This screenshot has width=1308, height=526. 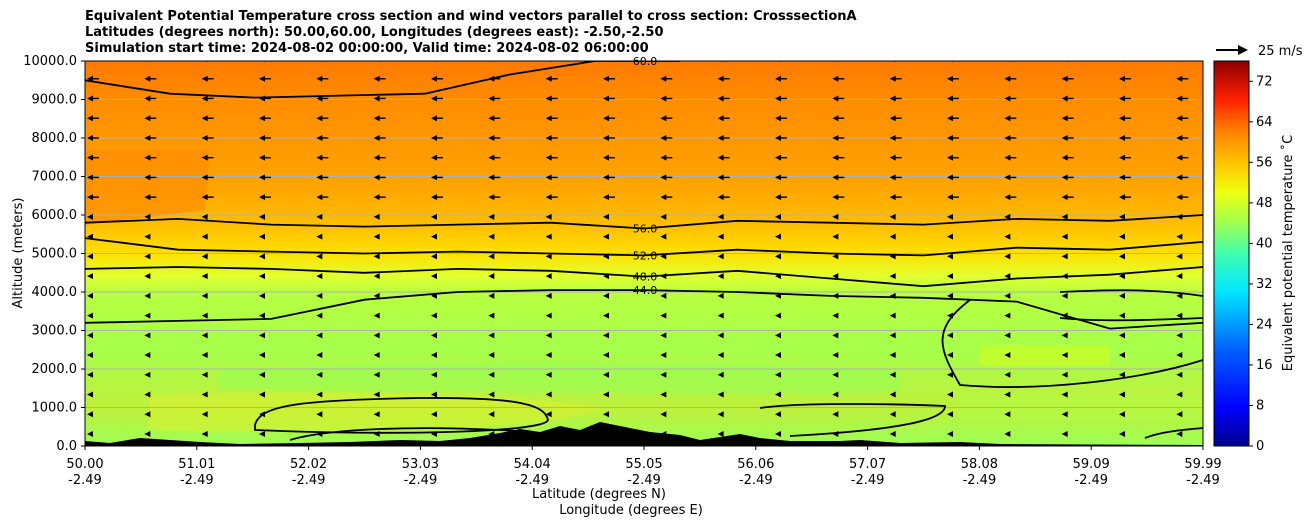 I want to click on x-axis-label-latitude: Latitude (degrees N), so click(x=599, y=494).